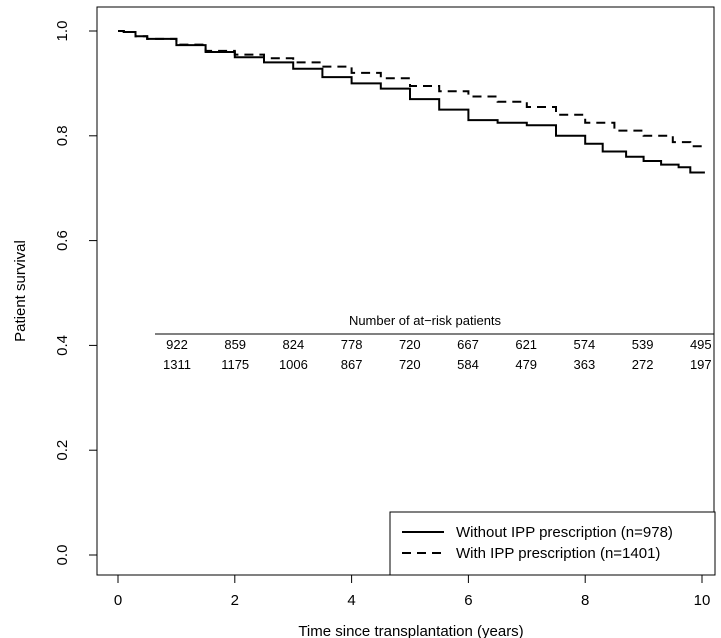 The image size is (721, 638). I want to click on risk-table-cell: 363, so click(585, 364).